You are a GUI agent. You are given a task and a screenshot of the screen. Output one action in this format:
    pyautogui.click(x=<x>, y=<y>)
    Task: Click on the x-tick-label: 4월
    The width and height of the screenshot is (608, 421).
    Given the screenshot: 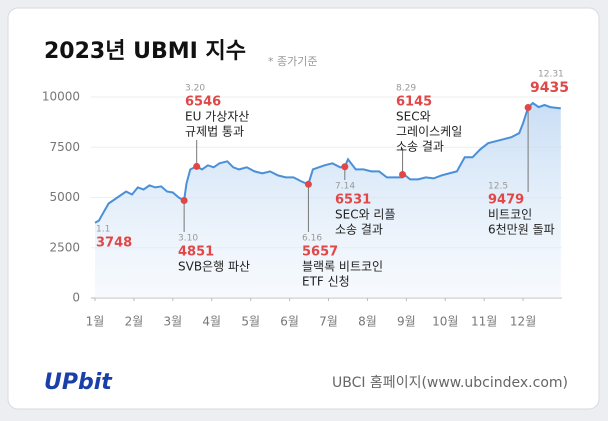 What is the action you would take?
    pyautogui.click(x=211, y=322)
    